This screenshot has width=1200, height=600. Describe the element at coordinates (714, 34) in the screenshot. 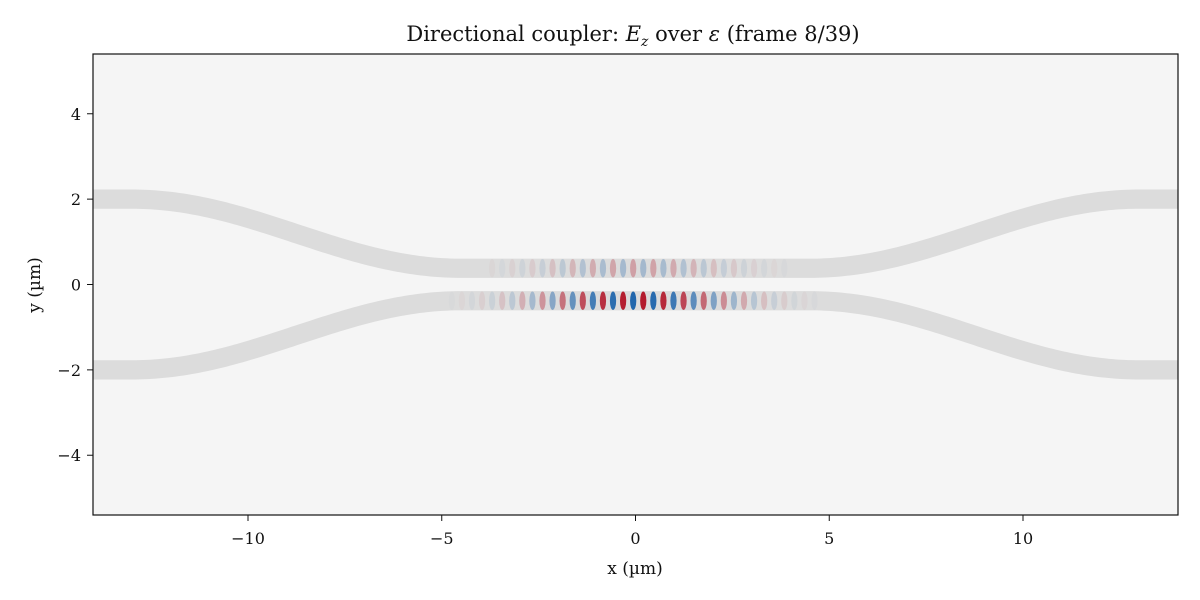

I see `title-epsilon: ε` at that location.